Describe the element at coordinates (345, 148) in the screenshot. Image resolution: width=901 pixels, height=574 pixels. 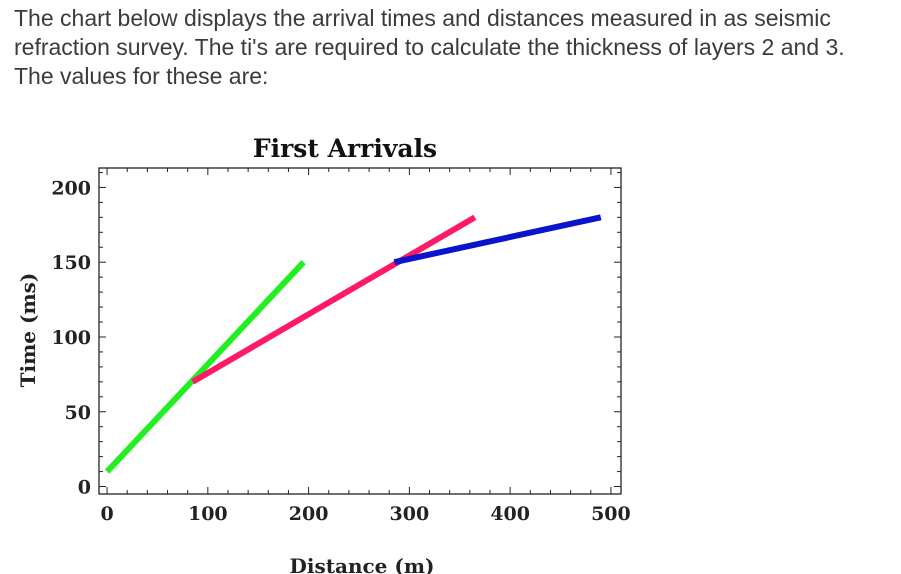
I see `chart-title: First Arrivals` at that location.